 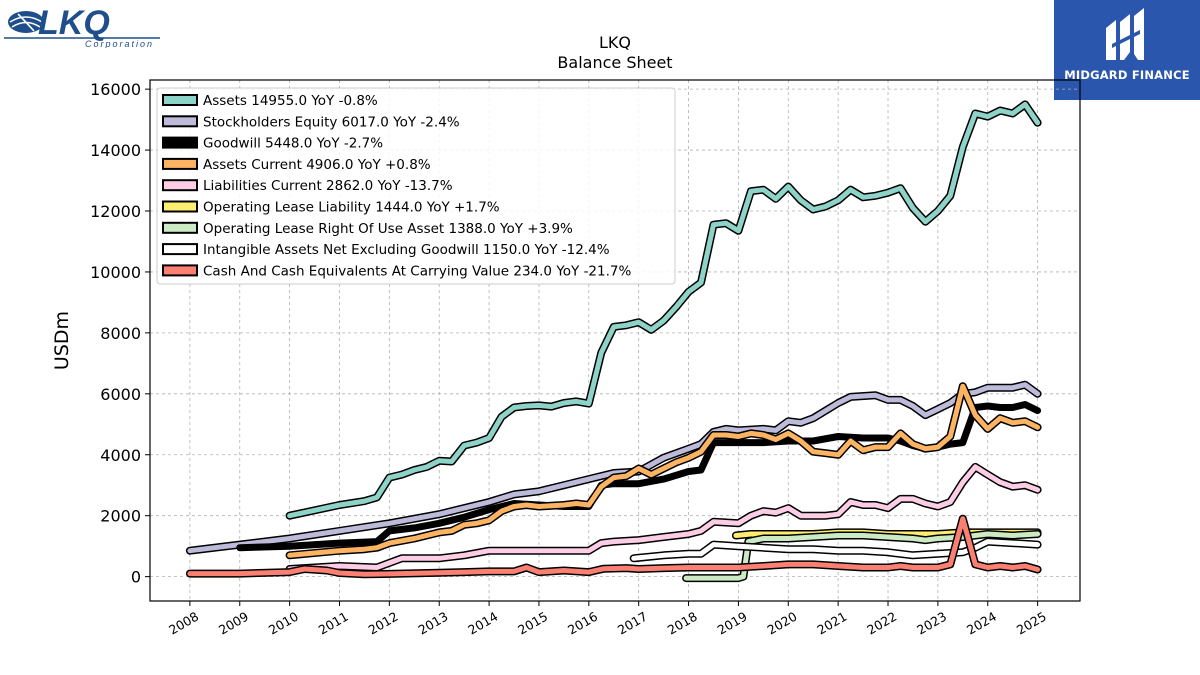 I want to click on x-tick-label: 2020, so click(x=782, y=623).